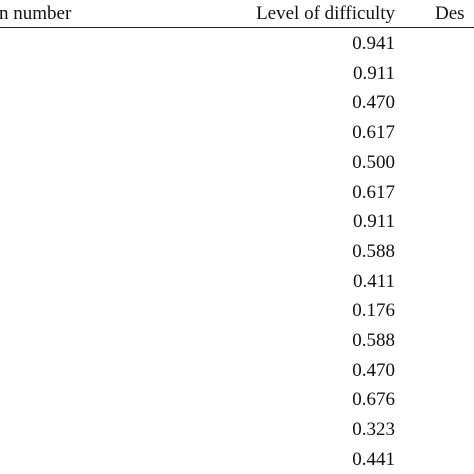 The image size is (474, 474). I want to click on column-header: Level of difficulty, so click(325, 13).